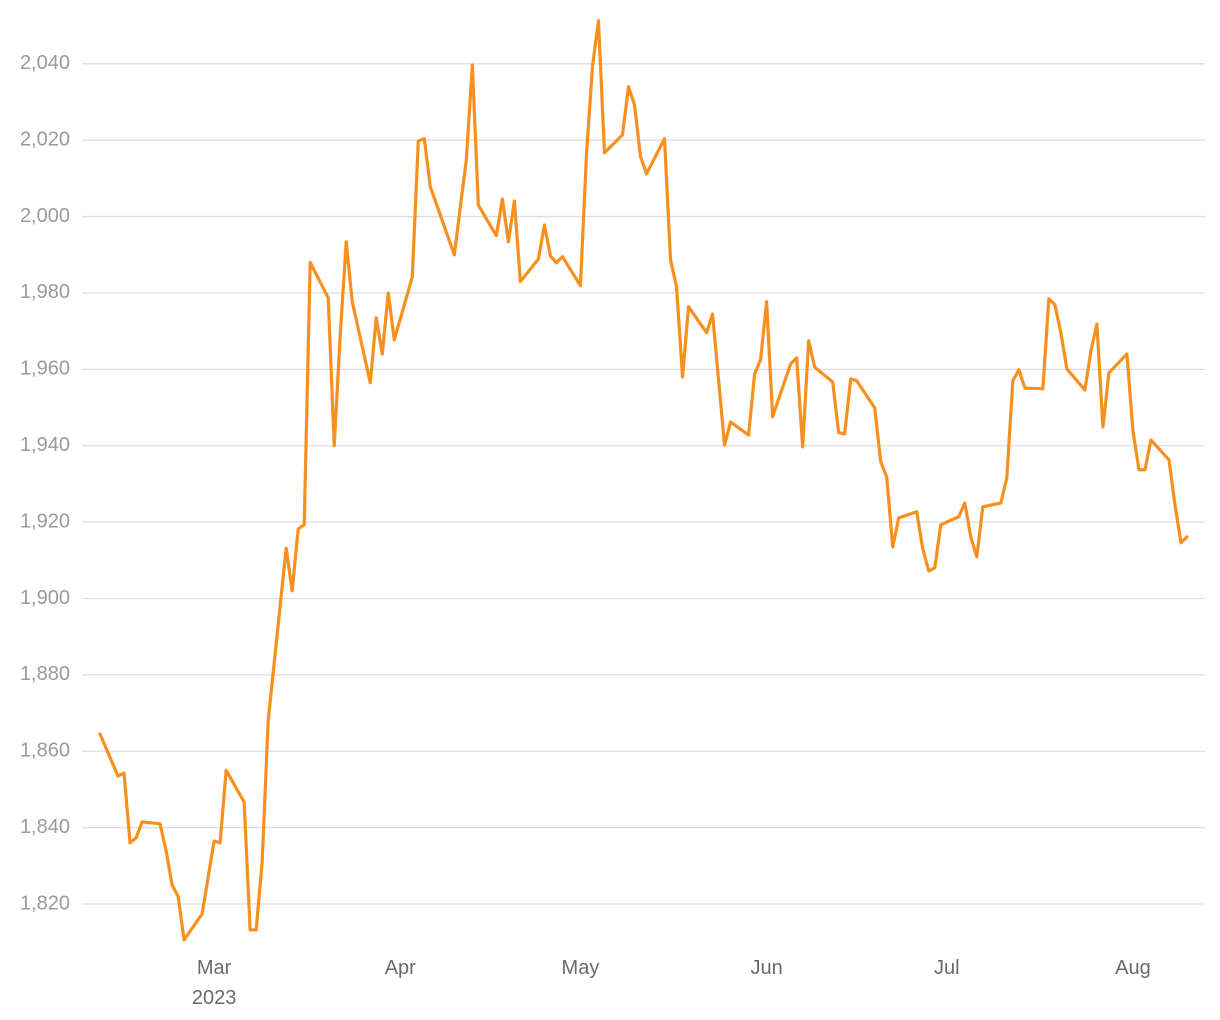 The width and height of the screenshot is (1220, 1020). I want to click on y-tick-label: 1,900, so click(45, 598).